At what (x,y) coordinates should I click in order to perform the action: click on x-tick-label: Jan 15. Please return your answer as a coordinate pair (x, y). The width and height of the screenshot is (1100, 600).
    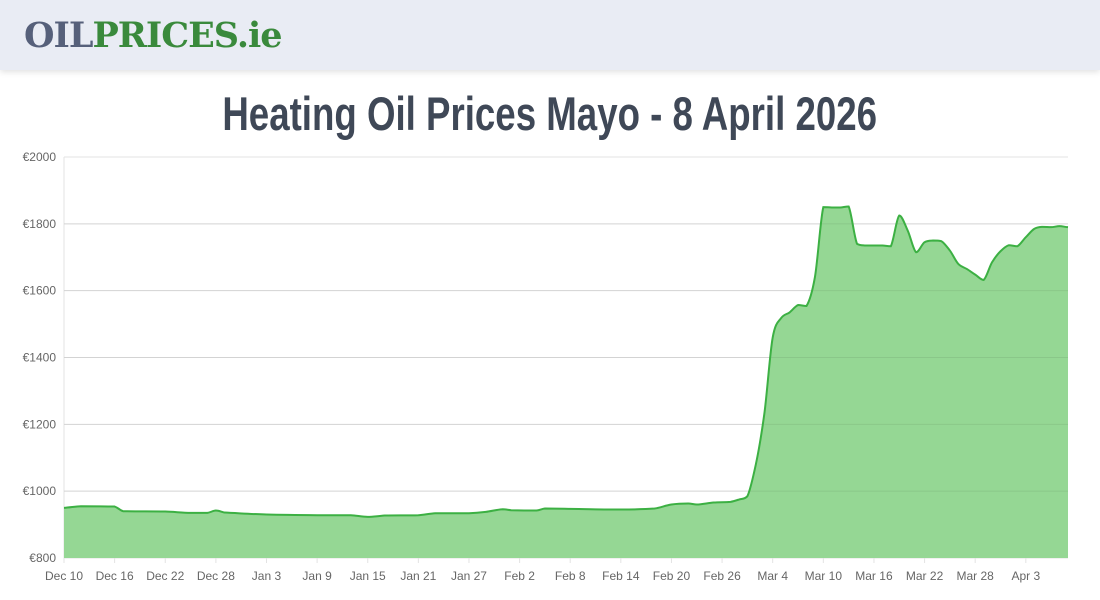
    Looking at the image, I should click on (368, 576).